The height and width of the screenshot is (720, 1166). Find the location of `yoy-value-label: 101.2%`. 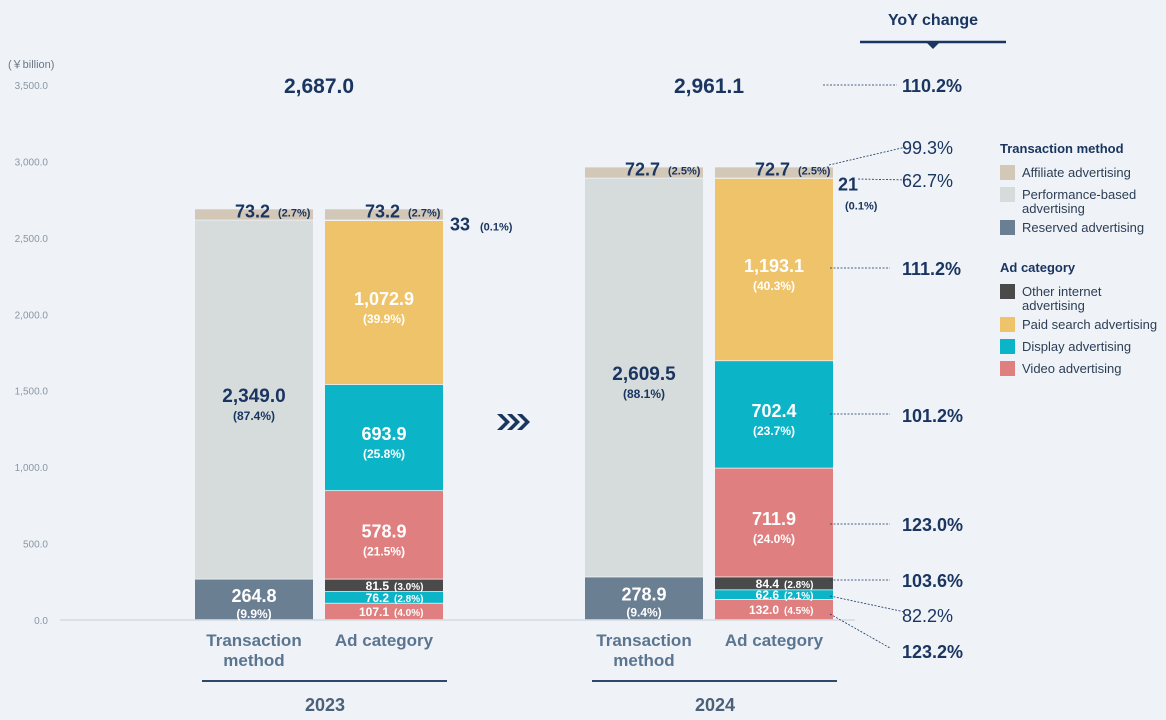

yoy-value-label: 101.2% is located at coordinates (932, 416).